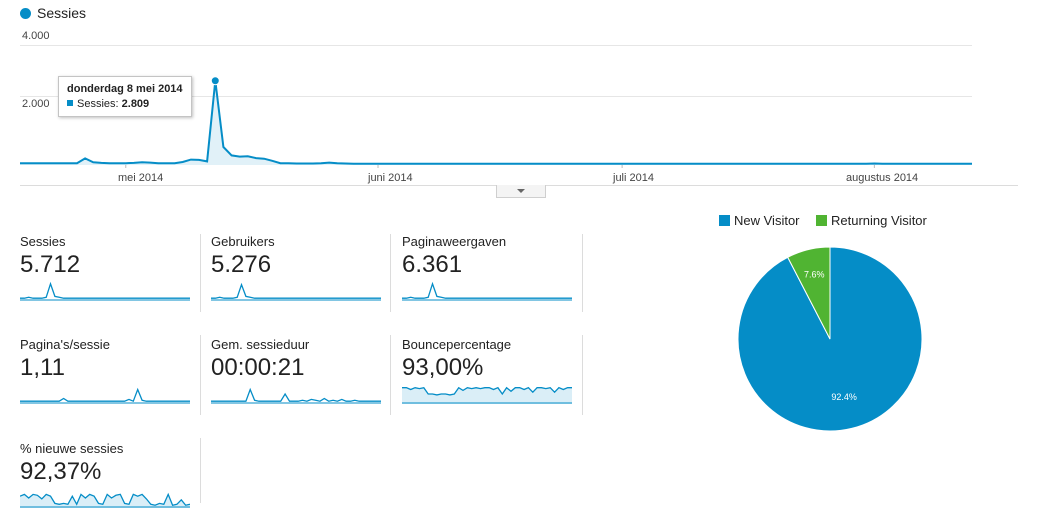  Describe the element at coordinates (487, 370) in the screenshot. I see `metric-bouncepercentage: Bouncepercentage 93,00%` at that location.